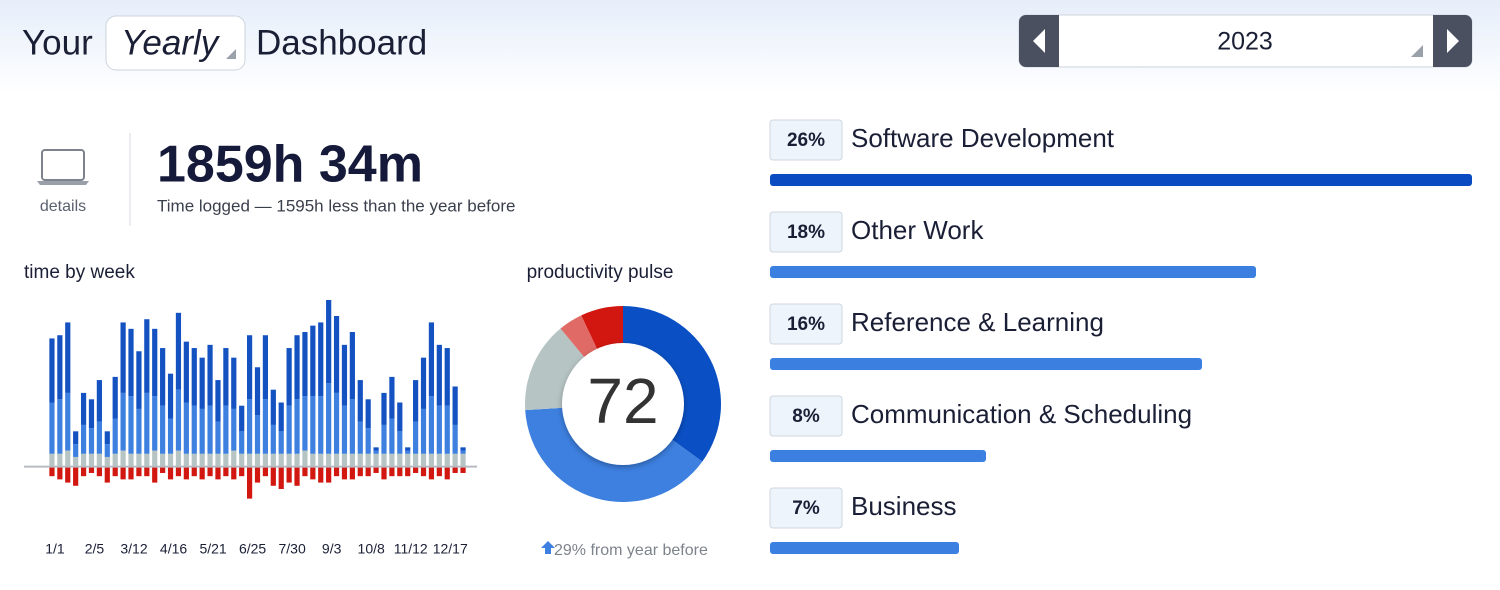 This screenshot has width=1500, height=590. Describe the element at coordinates (57, 42) in the screenshot. I see `title-prefix: Your` at that location.